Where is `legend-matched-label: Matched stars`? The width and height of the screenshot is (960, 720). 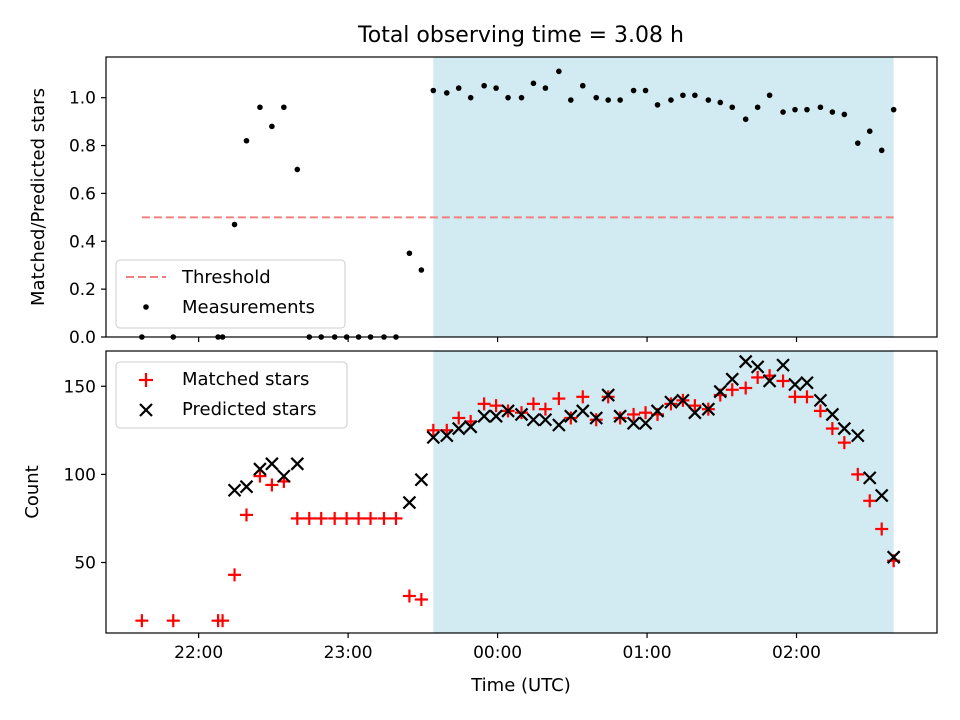 legend-matched-label: Matched stars is located at coordinates (245, 379).